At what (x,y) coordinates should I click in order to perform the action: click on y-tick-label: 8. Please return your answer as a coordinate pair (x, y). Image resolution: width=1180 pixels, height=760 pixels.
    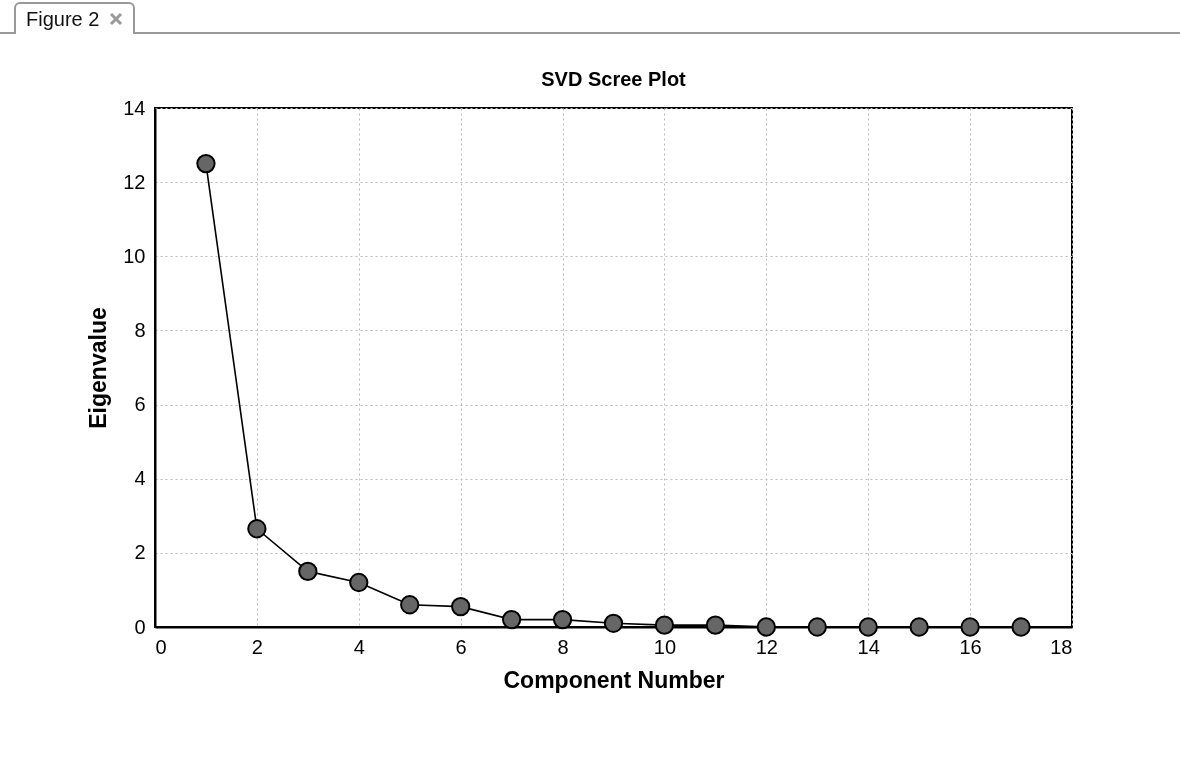
    Looking at the image, I should click on (140, 329).